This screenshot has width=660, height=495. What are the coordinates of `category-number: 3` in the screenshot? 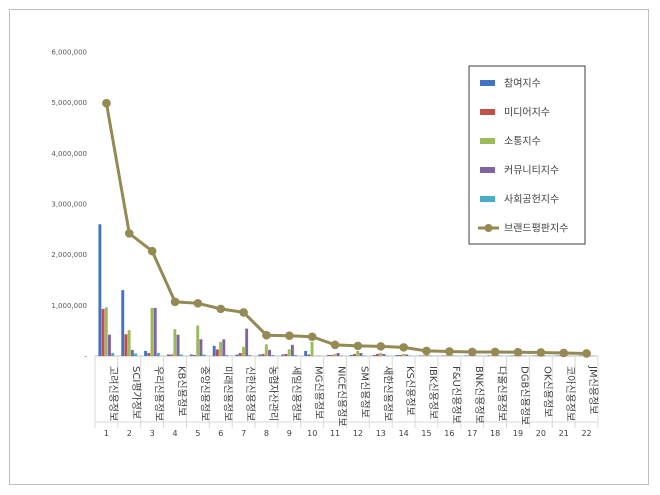 It's located at (152, 433).